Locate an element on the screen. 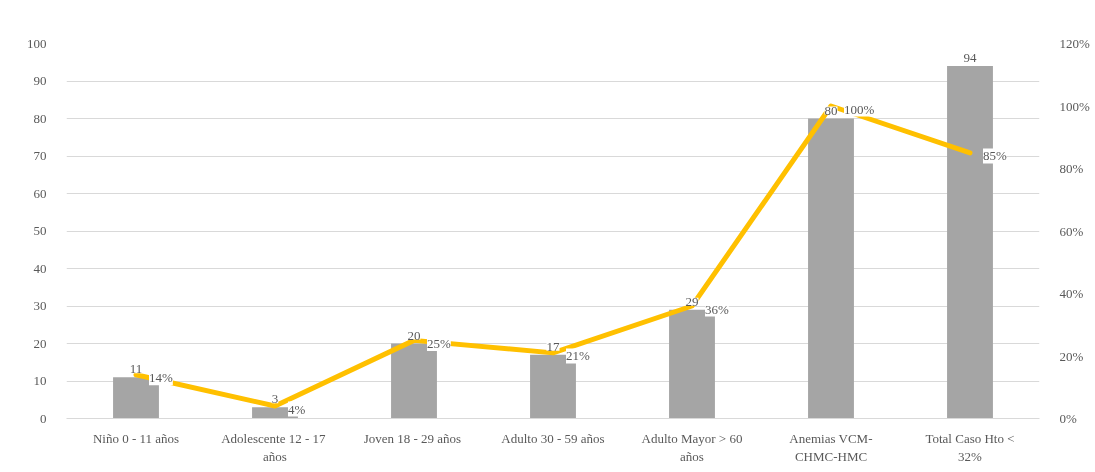  data-label: 11 is located at coordinates (136, 369).